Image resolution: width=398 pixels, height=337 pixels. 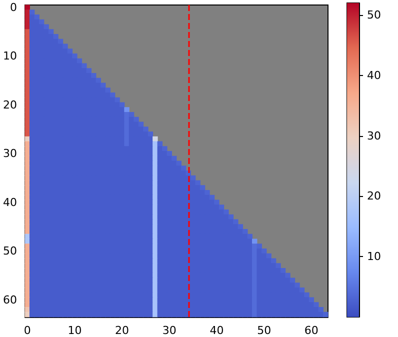 What do you see at coordinates (217, 330) in the screenshot?
I see `x-tick-label: 40` at bounding box center [217, 330].